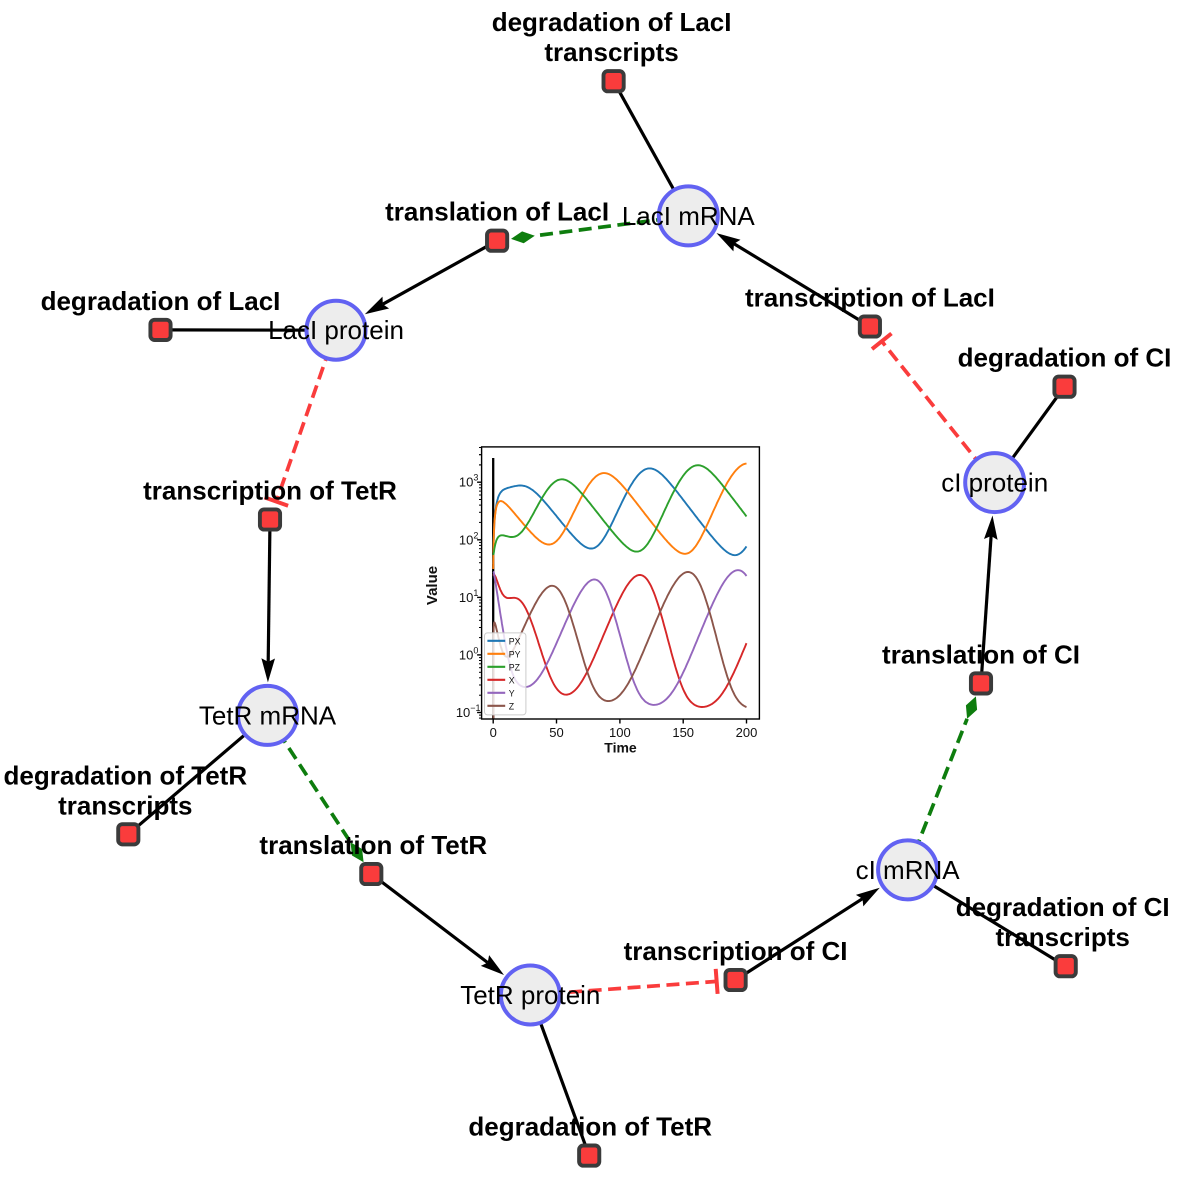 Image resolution: width=1189 pixels, height=1200 pixels. Describe the element at coordinates (994, 483) in the screenshot. I see `svg-text: cI protein` at that location.